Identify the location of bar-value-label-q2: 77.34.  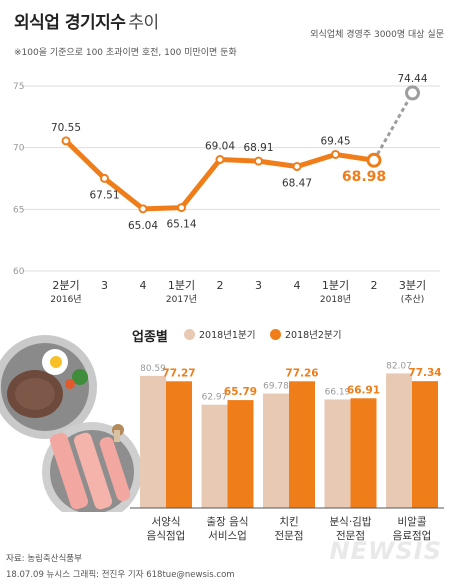
(424, 373).